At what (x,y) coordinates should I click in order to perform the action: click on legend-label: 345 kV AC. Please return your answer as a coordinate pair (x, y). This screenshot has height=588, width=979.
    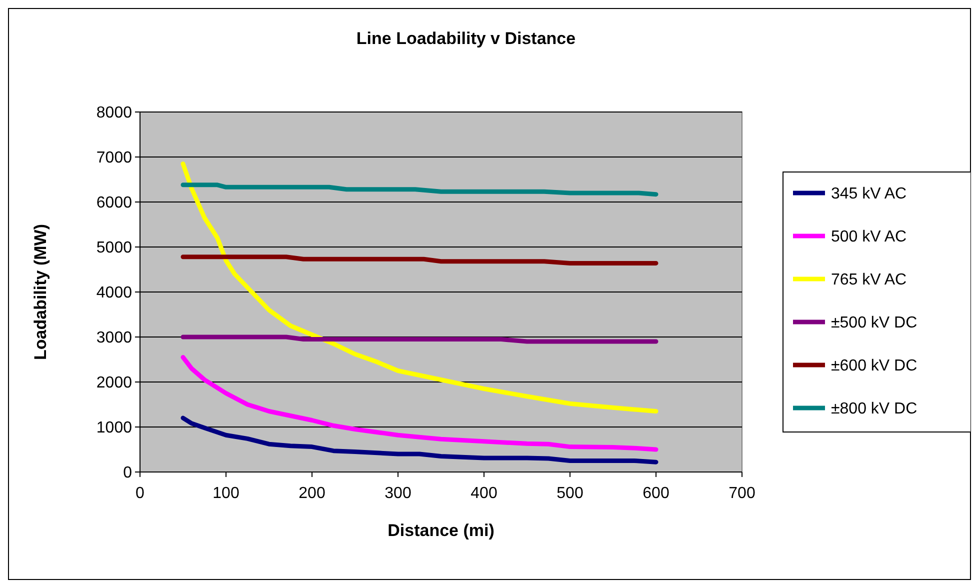
    Looking at the image, I should click on (869, 194).